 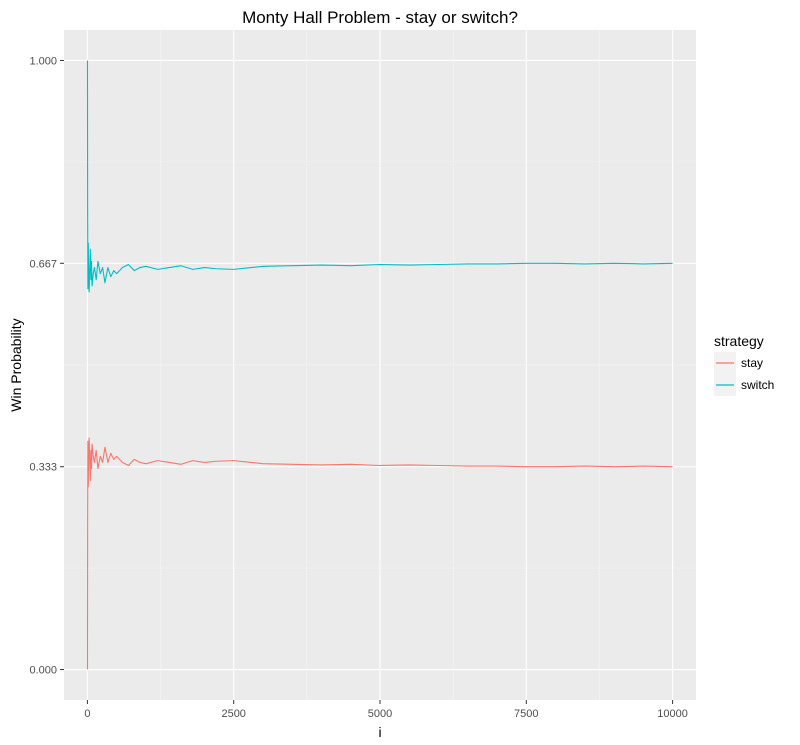 What do you see at coordinates (87, 714) in the screenshot?
I see `x-tick-label: 0` at bounding box center [87, 714].